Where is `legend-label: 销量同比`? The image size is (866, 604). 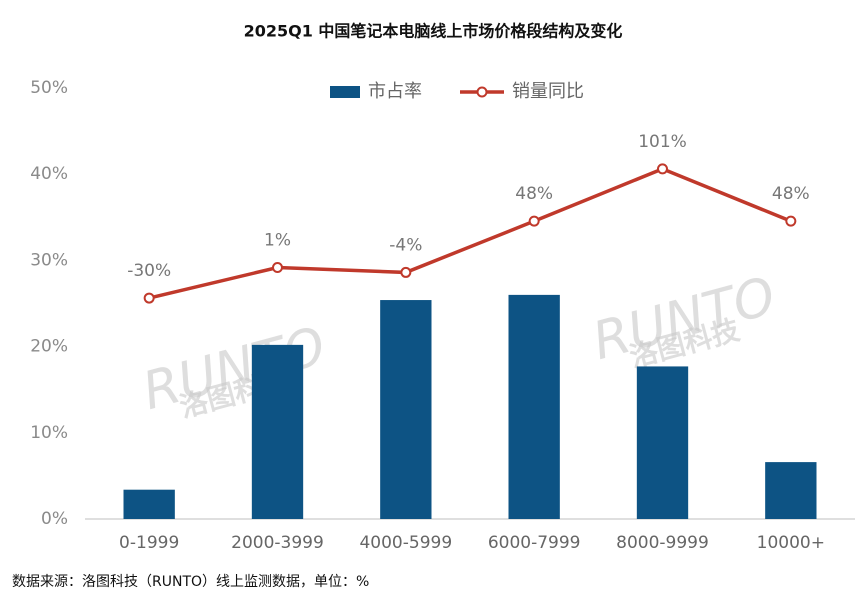 legend-label: 销量同比 is located at coordinates (548, 91).